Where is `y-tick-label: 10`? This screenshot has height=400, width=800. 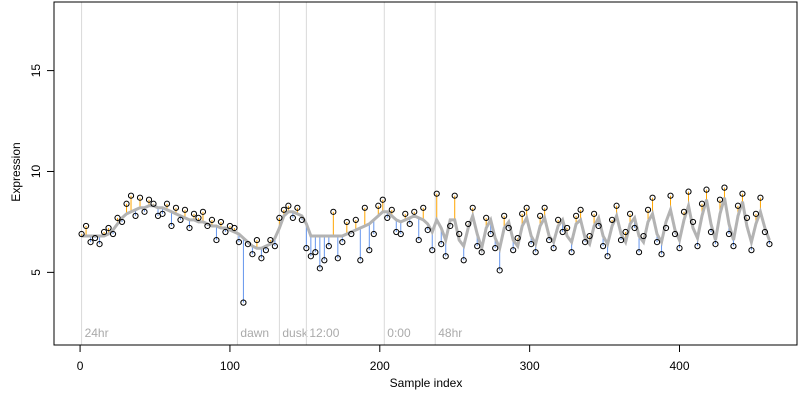
y-tick-label: 10 is located at coordinates (36, 171).